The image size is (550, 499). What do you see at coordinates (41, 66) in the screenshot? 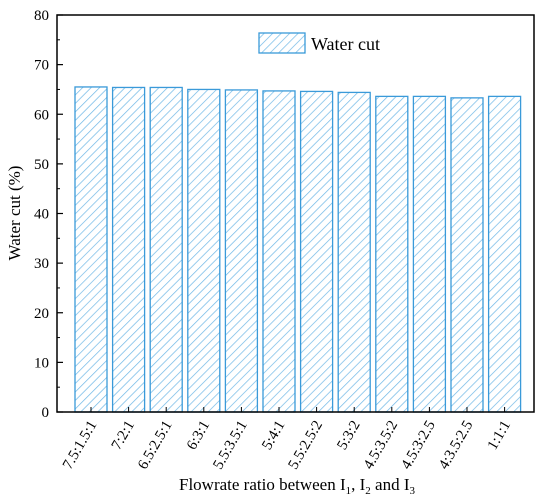
I see `y-tick-label: 70` at bounding box center [41, 66].